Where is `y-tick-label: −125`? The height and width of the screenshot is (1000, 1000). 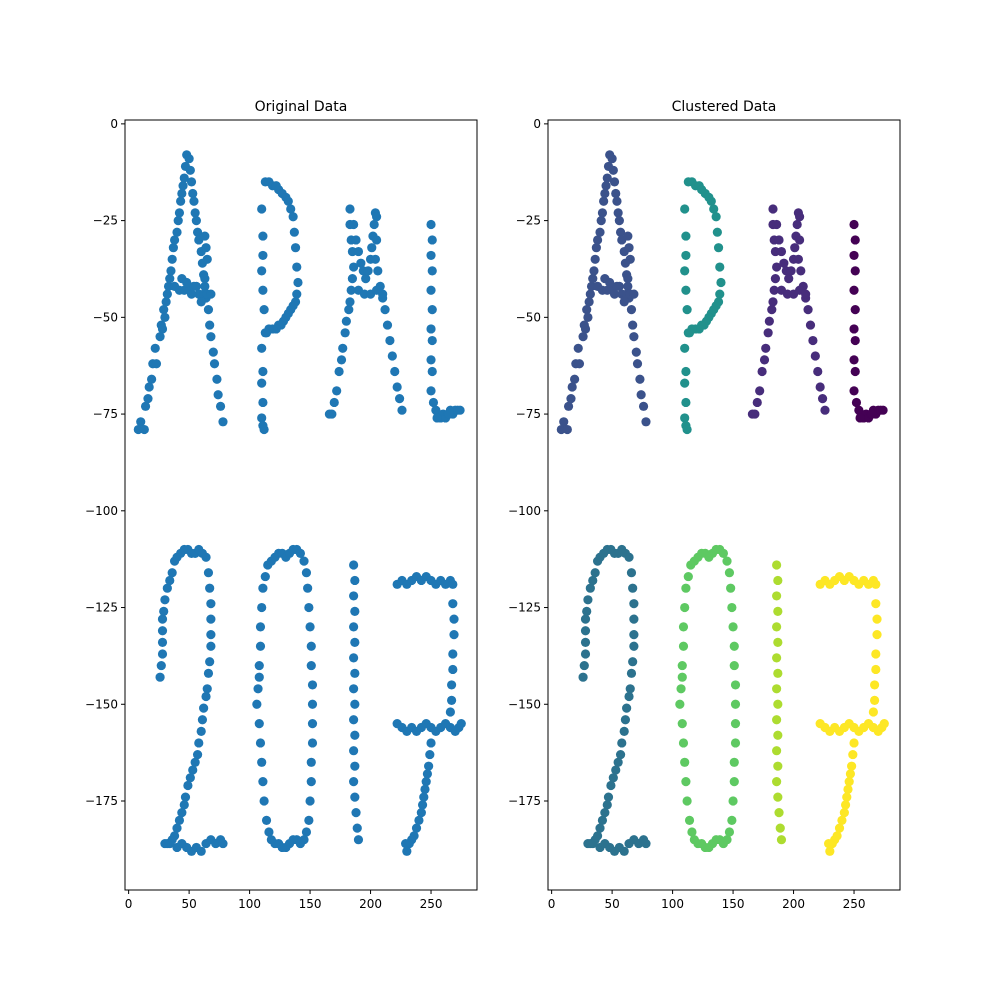 y-tick-label: −125 is located at coordinates (524, 608).